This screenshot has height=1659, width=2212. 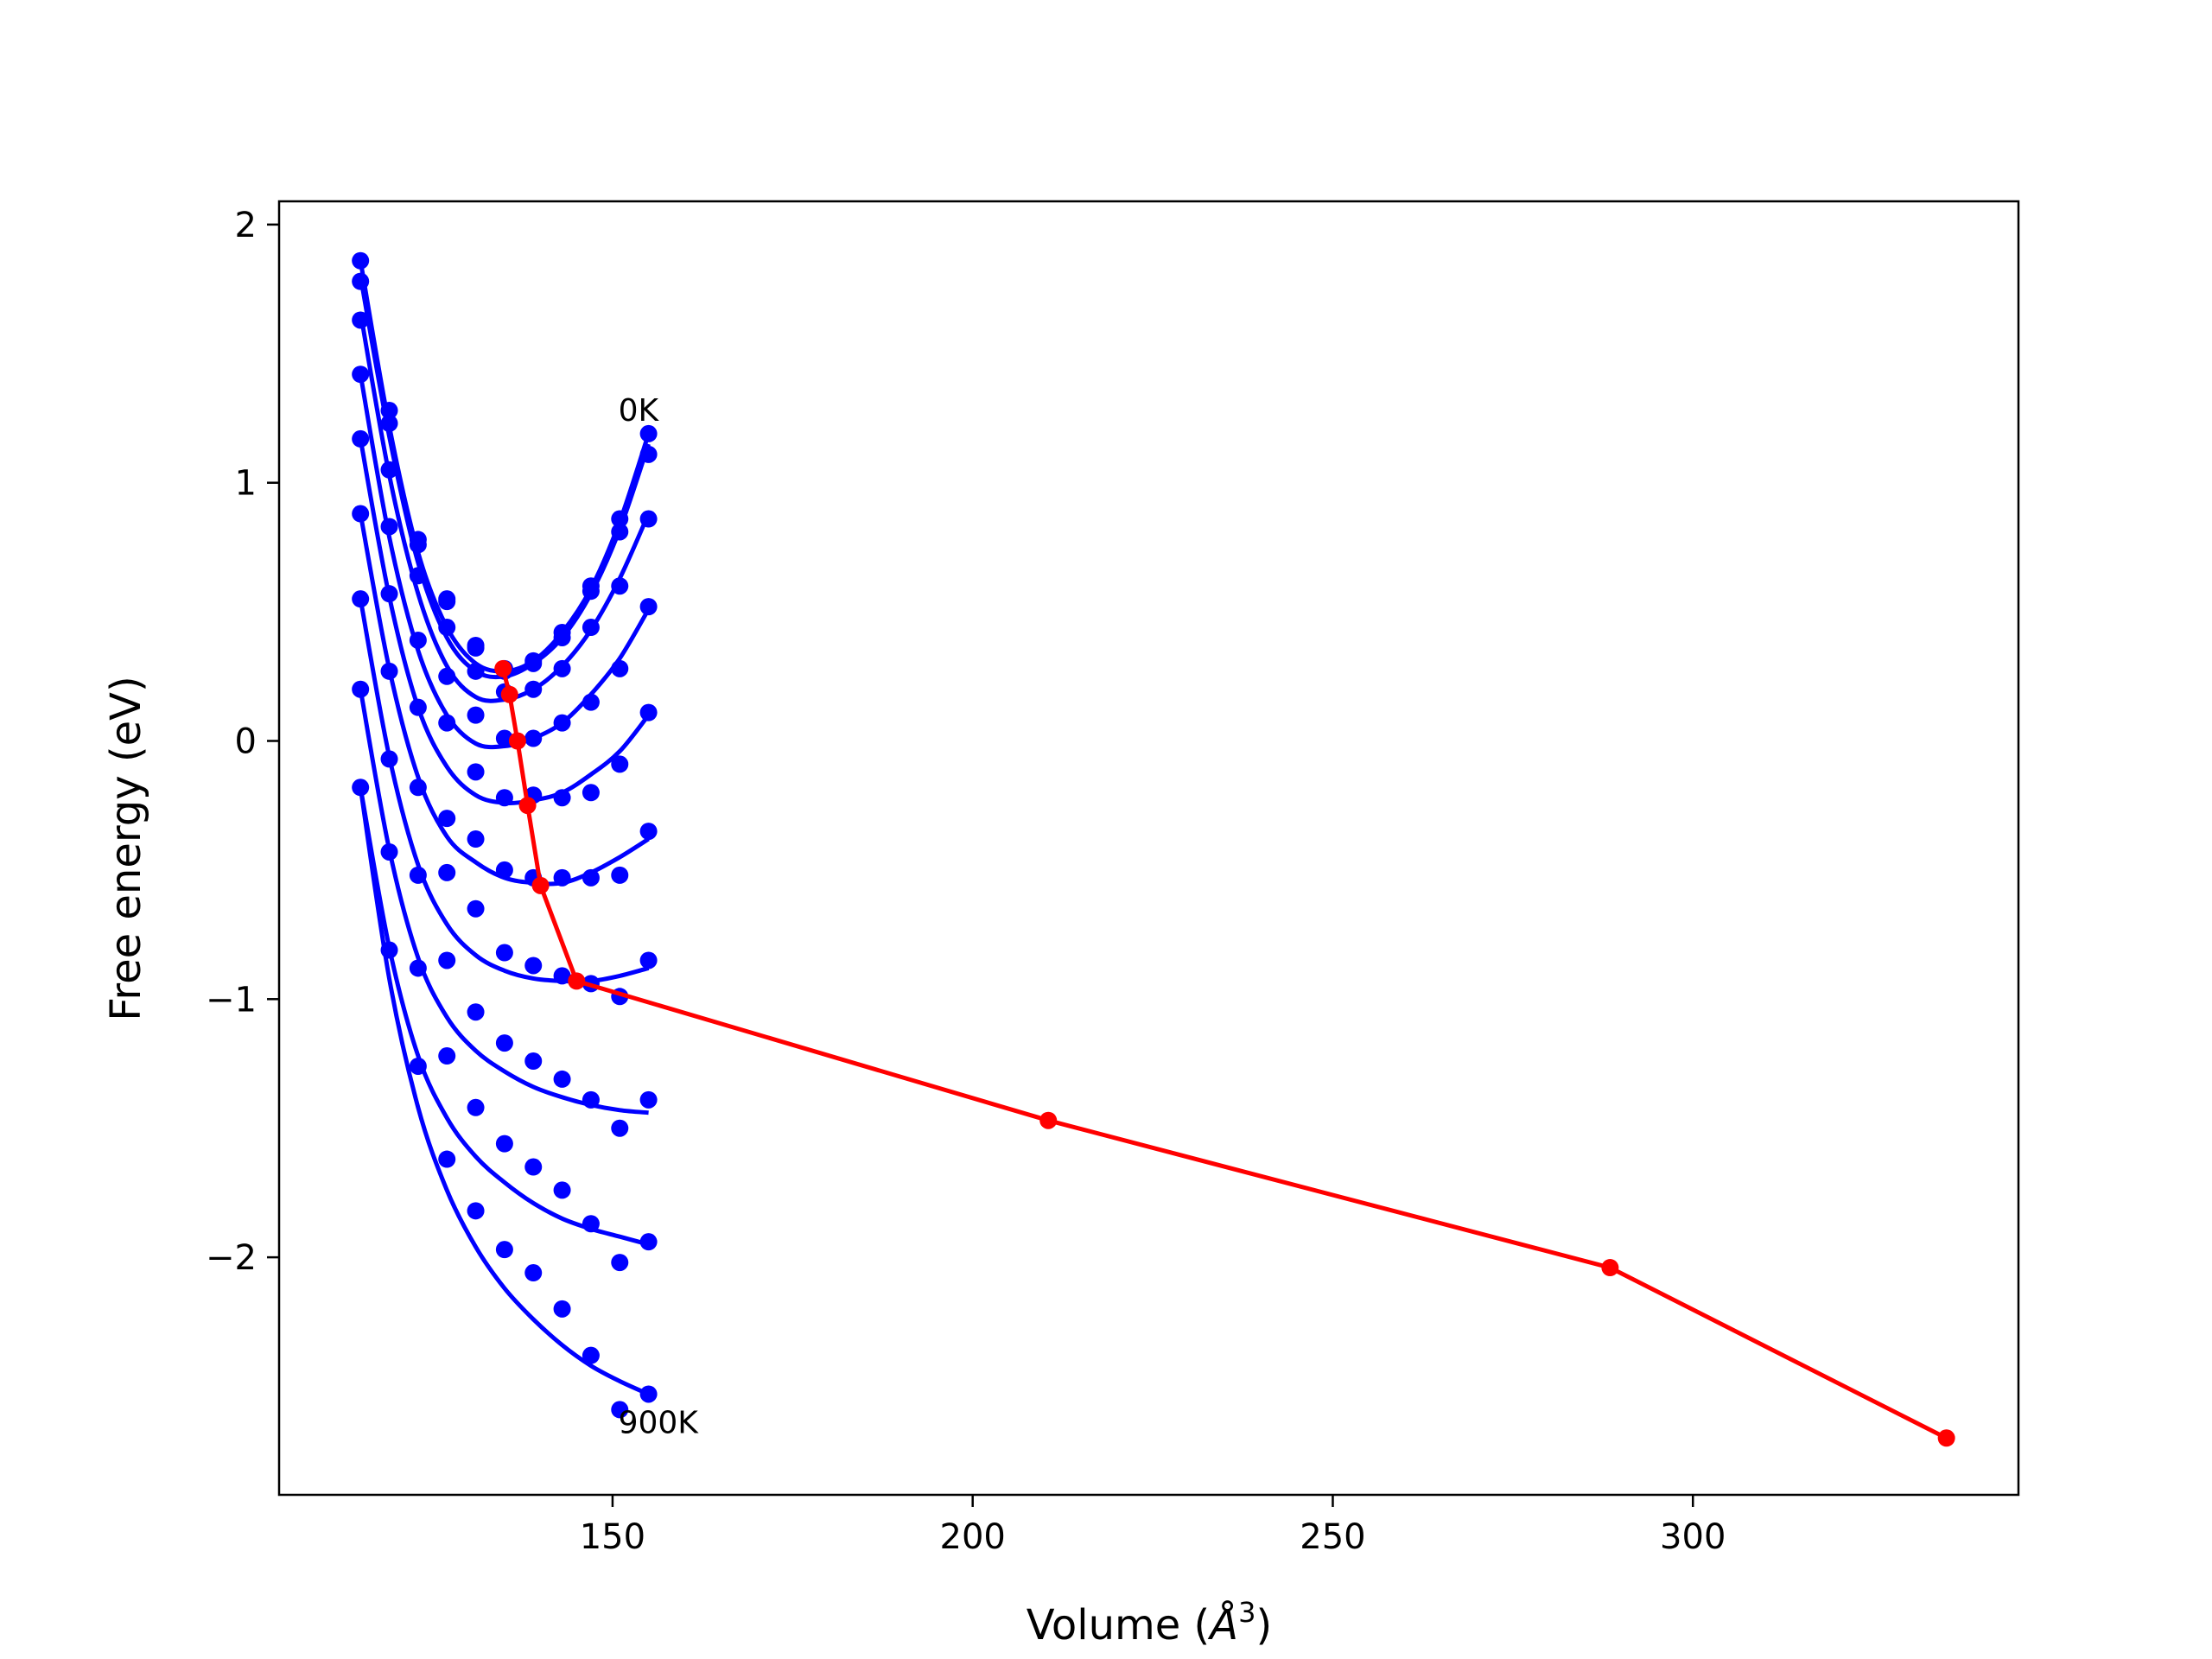 I want to click on annotations: 0K 900K, so click(x=659, y=916).